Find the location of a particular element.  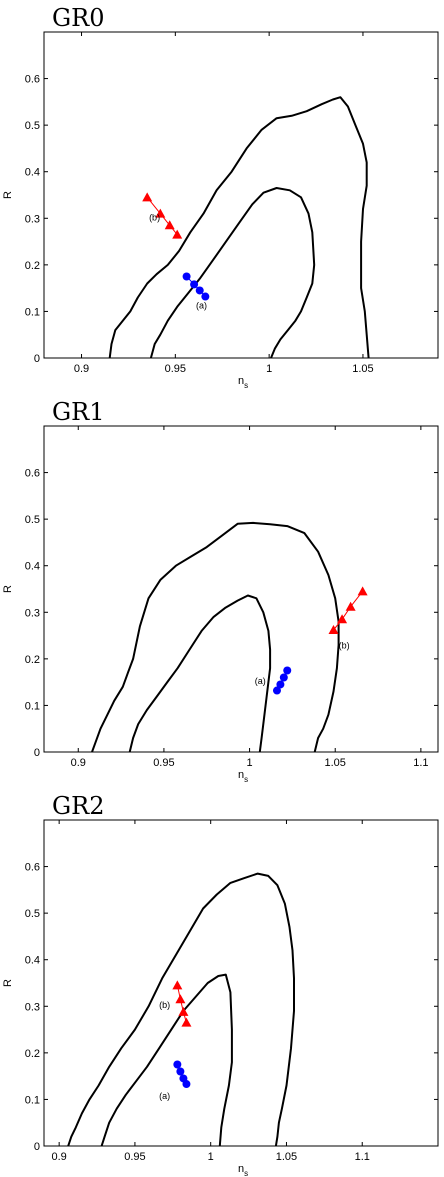

chart-title: GR0 is located at coordinates (78, 18).